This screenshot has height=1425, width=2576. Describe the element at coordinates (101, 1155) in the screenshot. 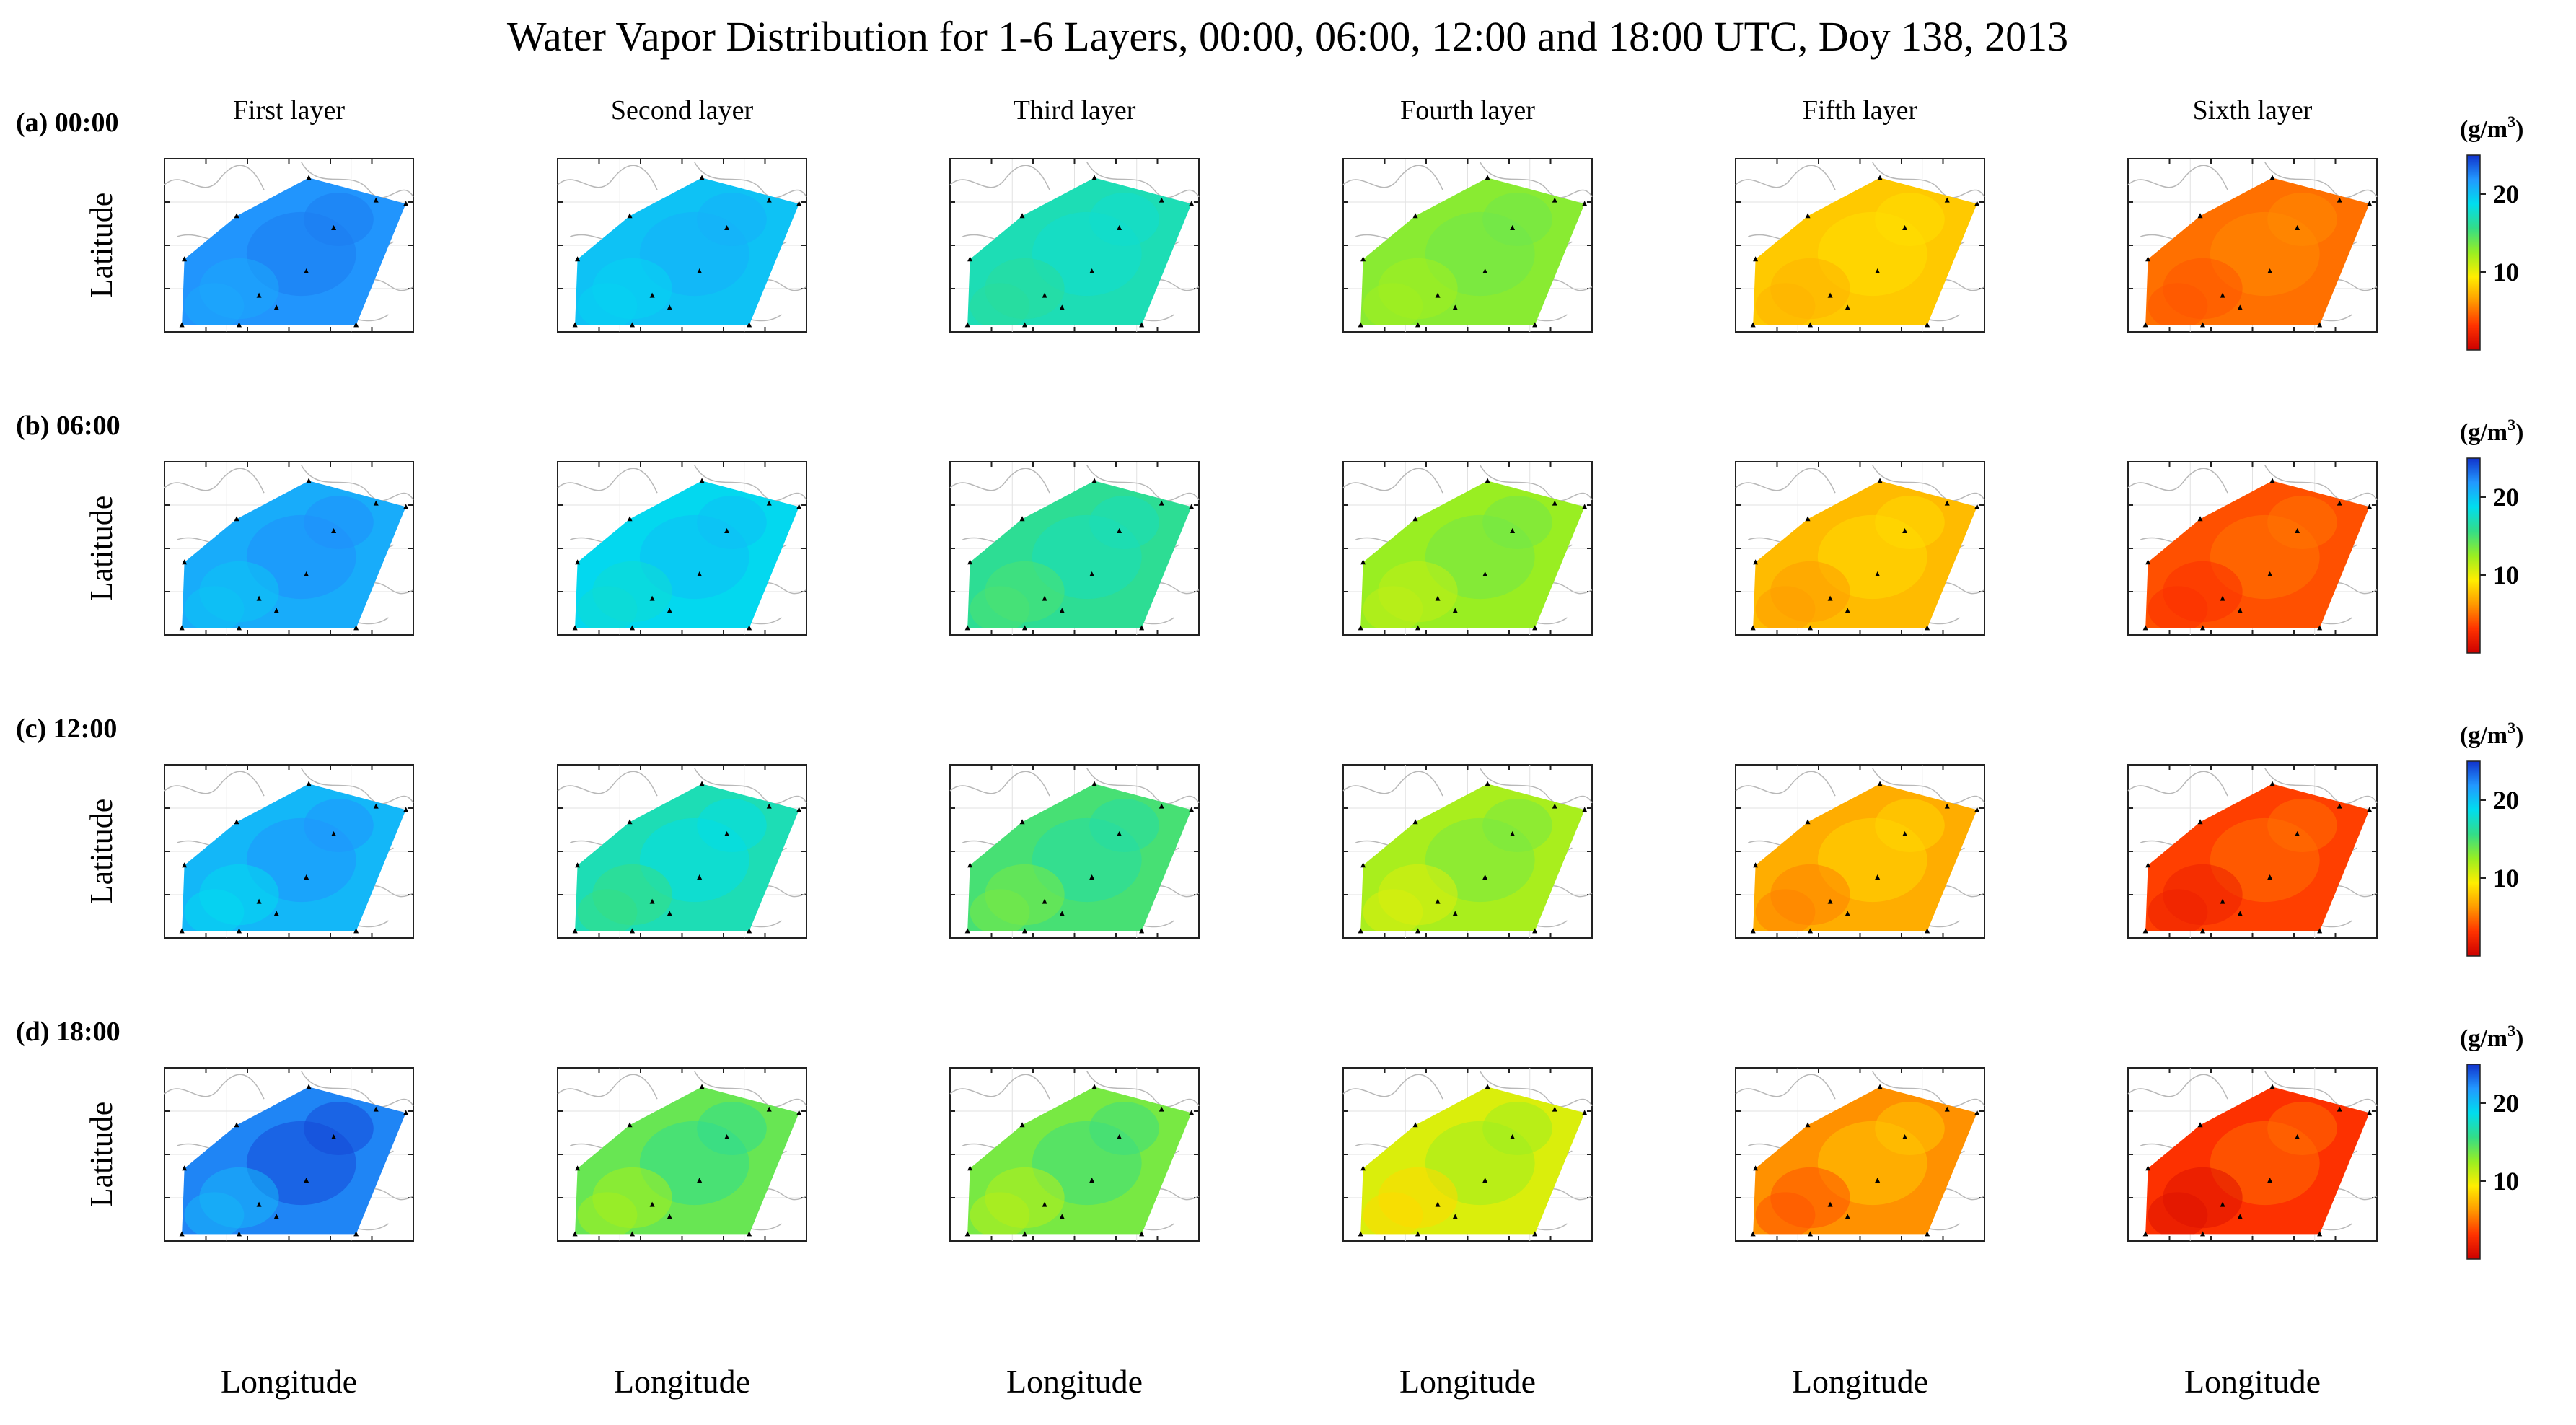

I see `y-axis-label: Latitude` at that location.